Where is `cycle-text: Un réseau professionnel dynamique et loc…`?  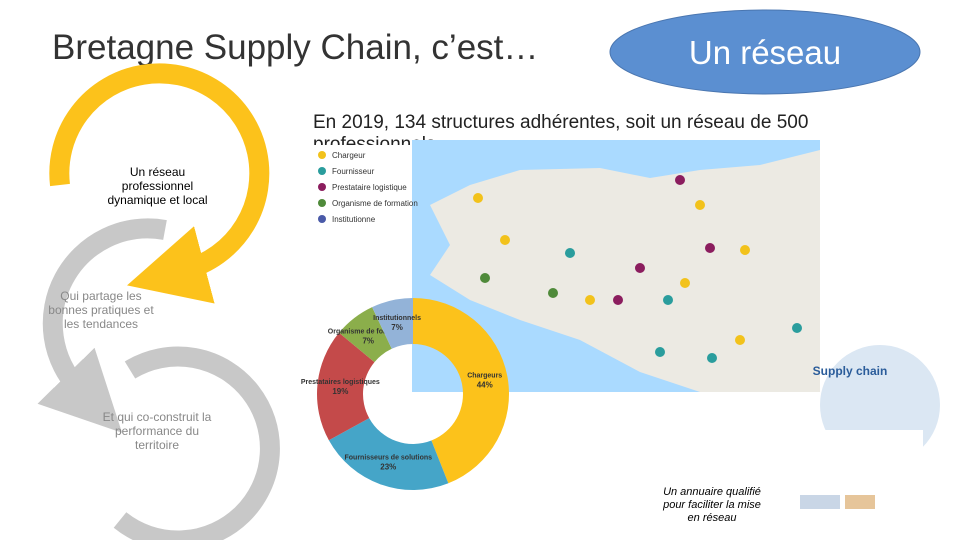 cycle-text: Un réseau professionnel dynamique et loc… is located at coordinates (157, 186).